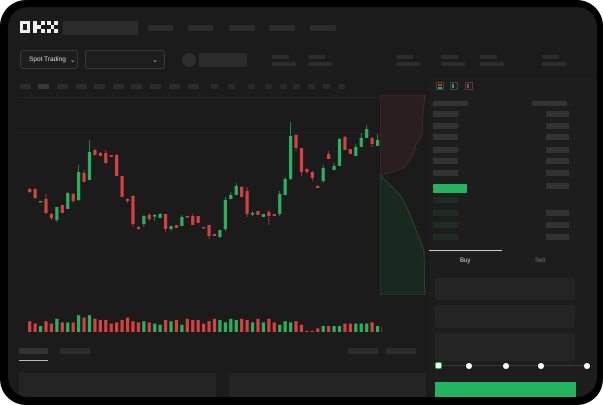  Describe the element at coordinates (125, 59) in the screenshot. I see `pair-dropdown: ⌄` at that location.